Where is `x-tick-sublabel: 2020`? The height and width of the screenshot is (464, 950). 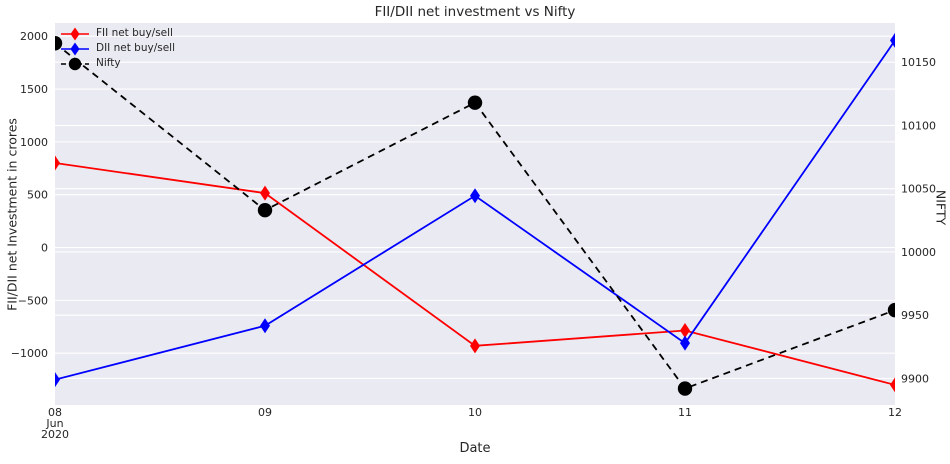
x-tick-sublabel: 2020 is located at coordinates (55, 434).